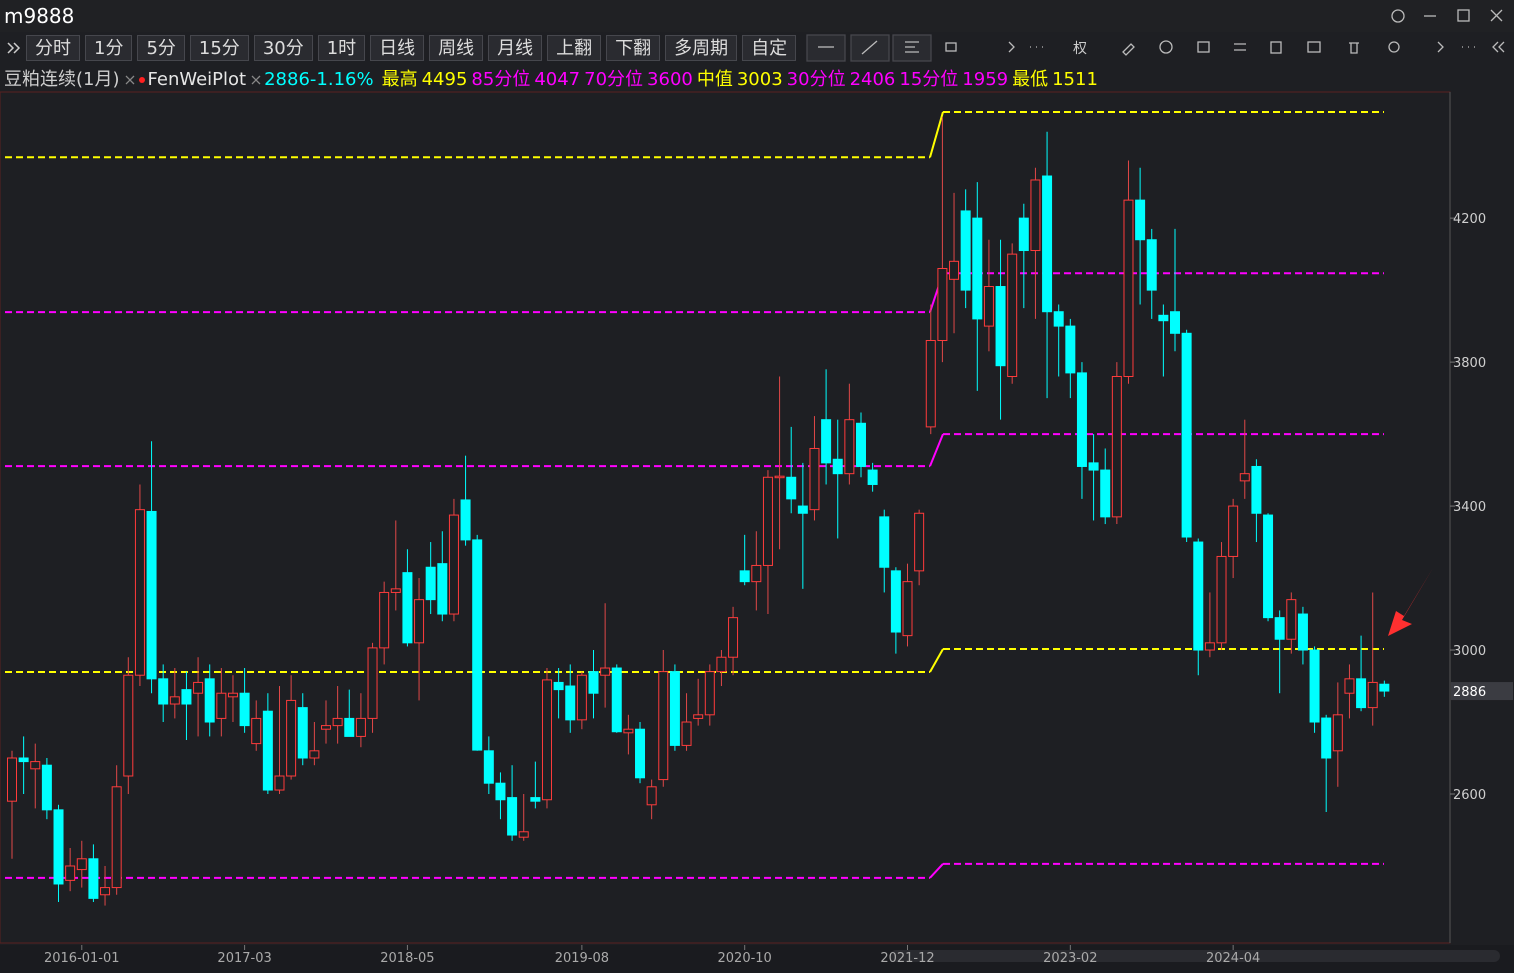 The height and width of the screenshot is (973, 1514). What do you see at coordinates (670, 79) in the screenshot?
I see `level-value: 3600` at bounding box center [670, 79].